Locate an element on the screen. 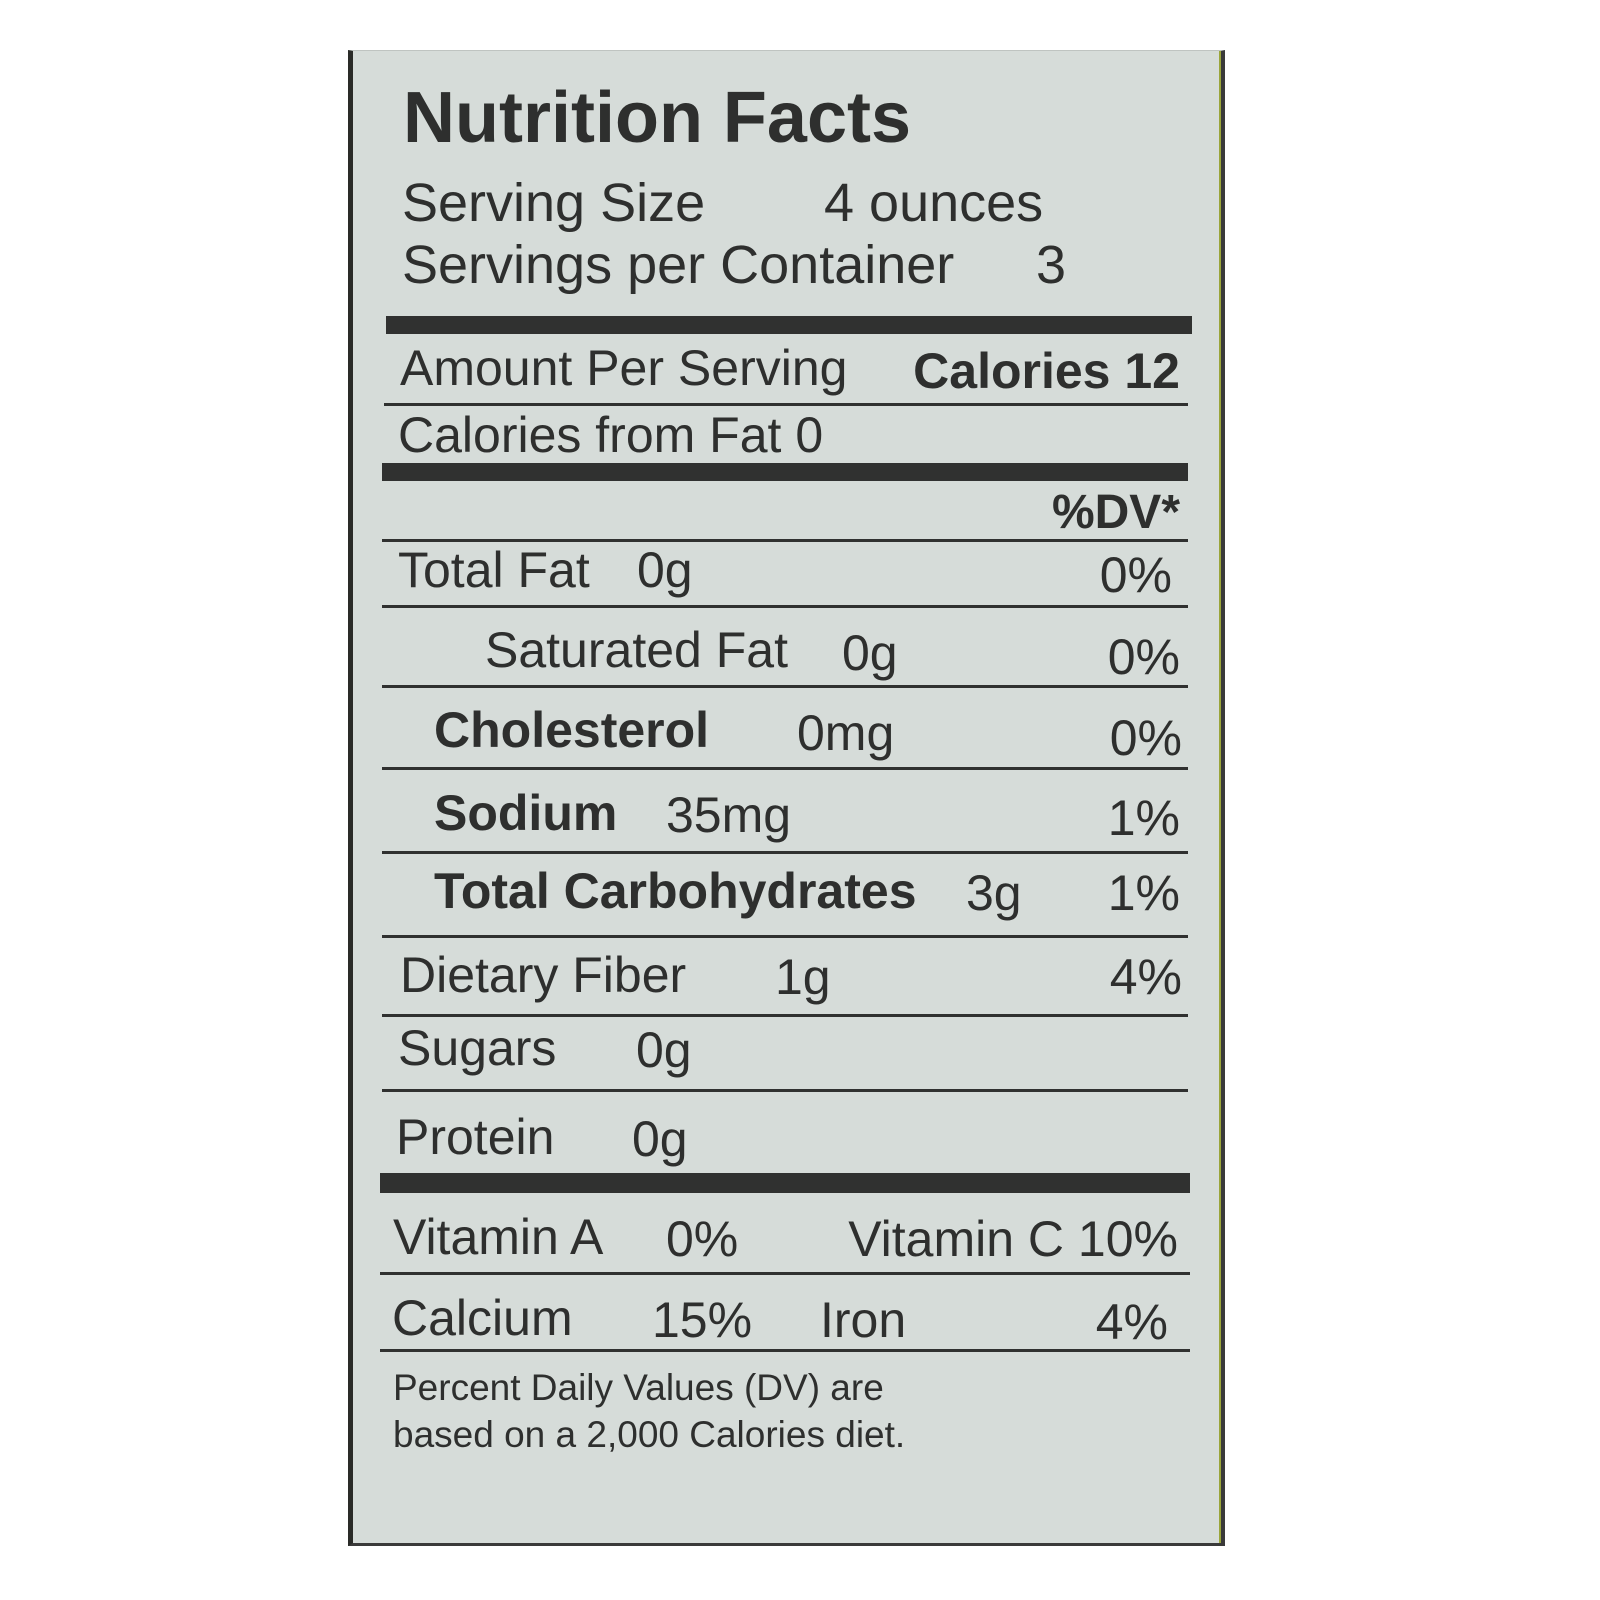 The height and width of the screenshot is (1600, 1600). label-title: Nutrition Facts is located at coordinates (657, 118).